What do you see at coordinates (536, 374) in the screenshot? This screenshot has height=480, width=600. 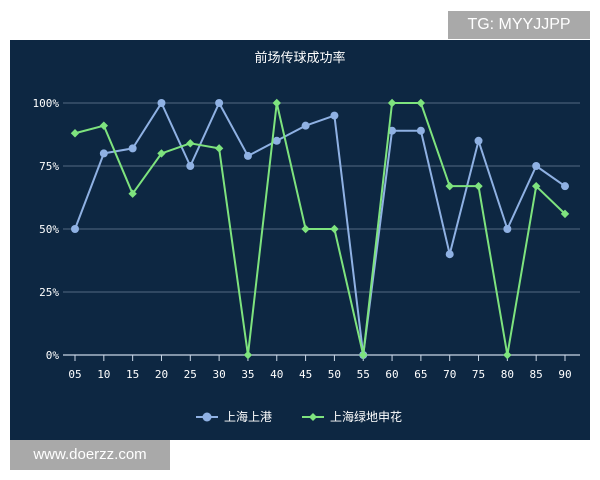 I see `x-tick-label: 85` at bounding box center [536, 374].